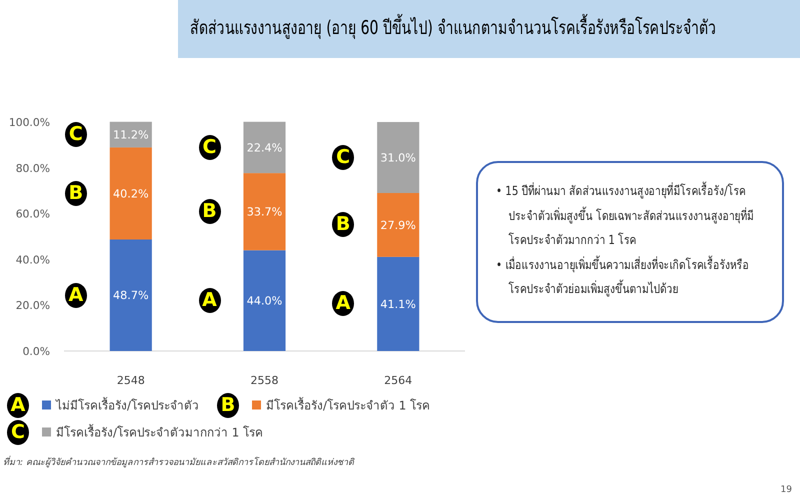 Image resolution: width=800 pixels, height=500 pixels. Describe the element at coordinates (398, 225) in the screenshot. I see `data-label: 27.9%` at that location.